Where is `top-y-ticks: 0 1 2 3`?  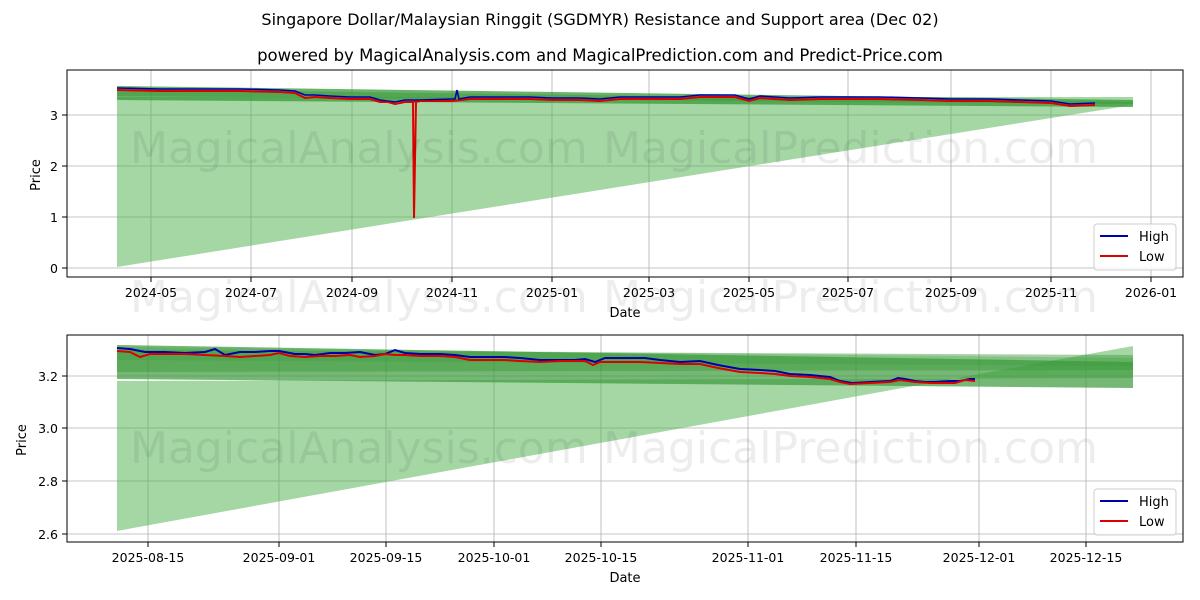
top-y-ticks: 0 1 2 3 is located at coordinates (58, 192).